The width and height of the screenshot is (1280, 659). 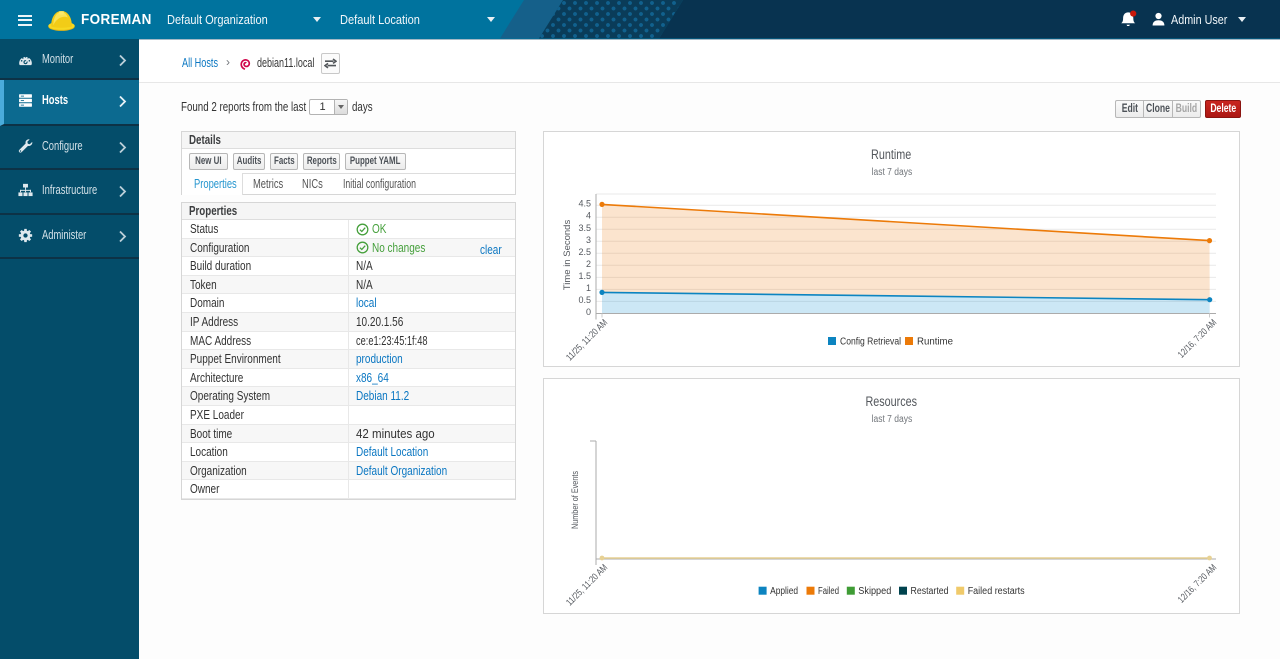 What do you see at coordinates (588, 240) in the screenshot?
I see `svg-text: 3` at bounding box center [588, 240].